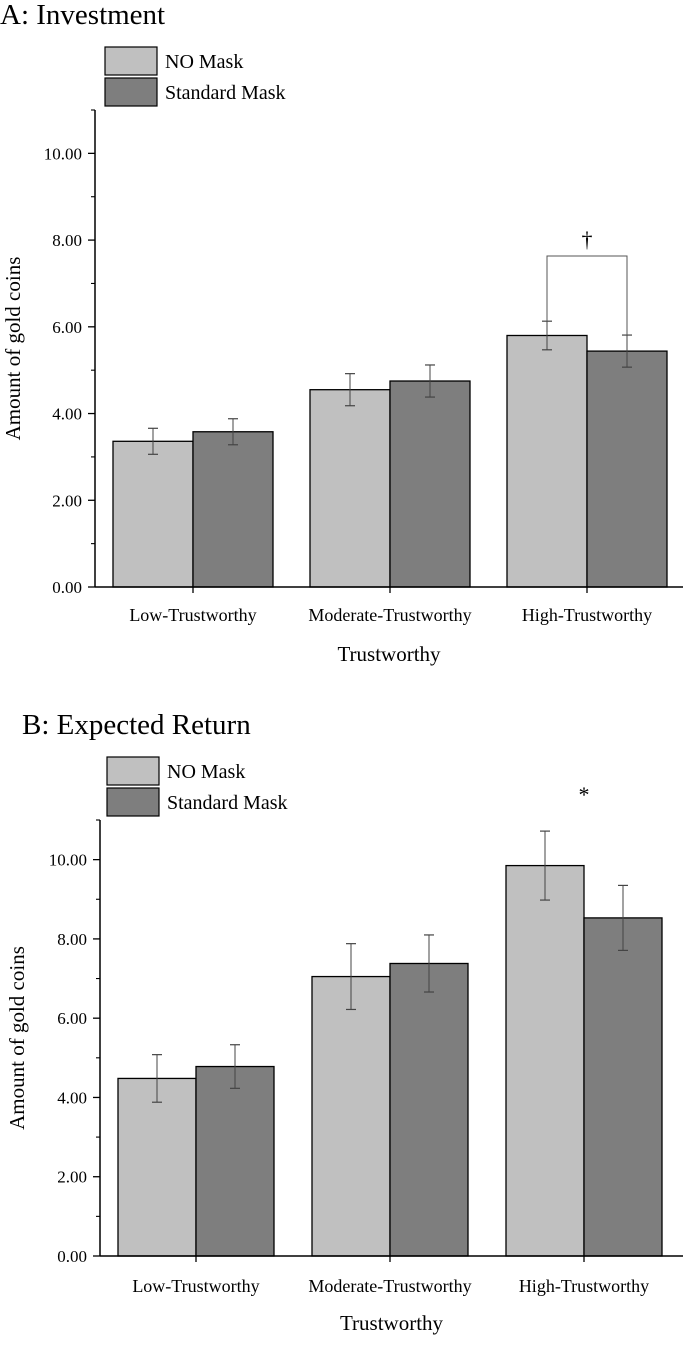  What do you see at coordinates (587, 295) in the screenshot?
I see `significance-bracket` at bounding box center [587, 295].